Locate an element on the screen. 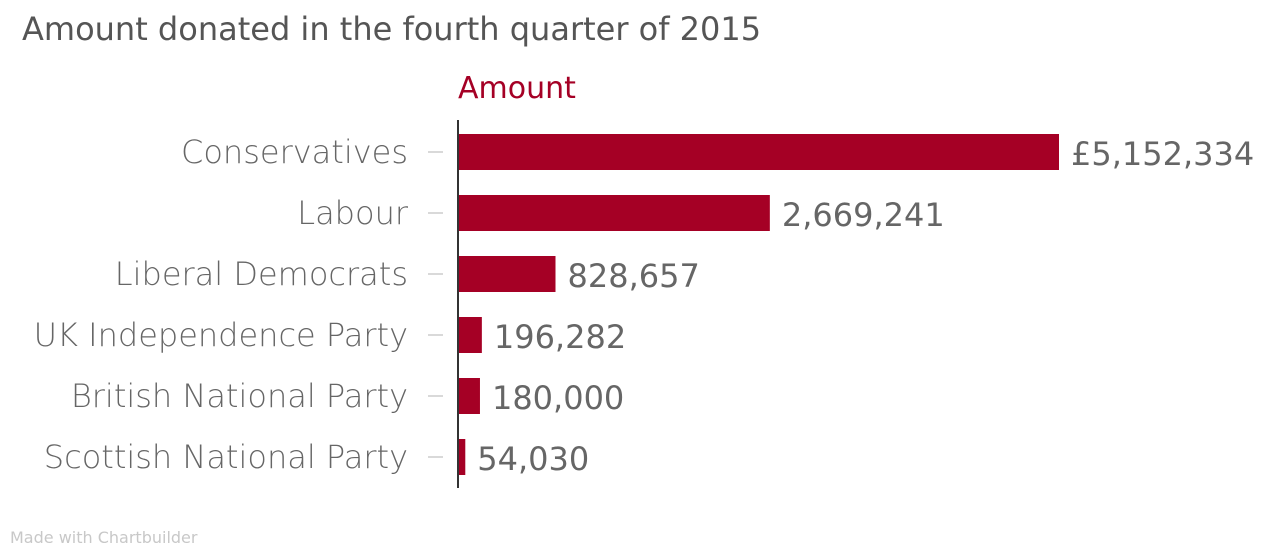 The image size is (1280, 554). value-label: 2,669,241 is located at coordinates (863, 215).